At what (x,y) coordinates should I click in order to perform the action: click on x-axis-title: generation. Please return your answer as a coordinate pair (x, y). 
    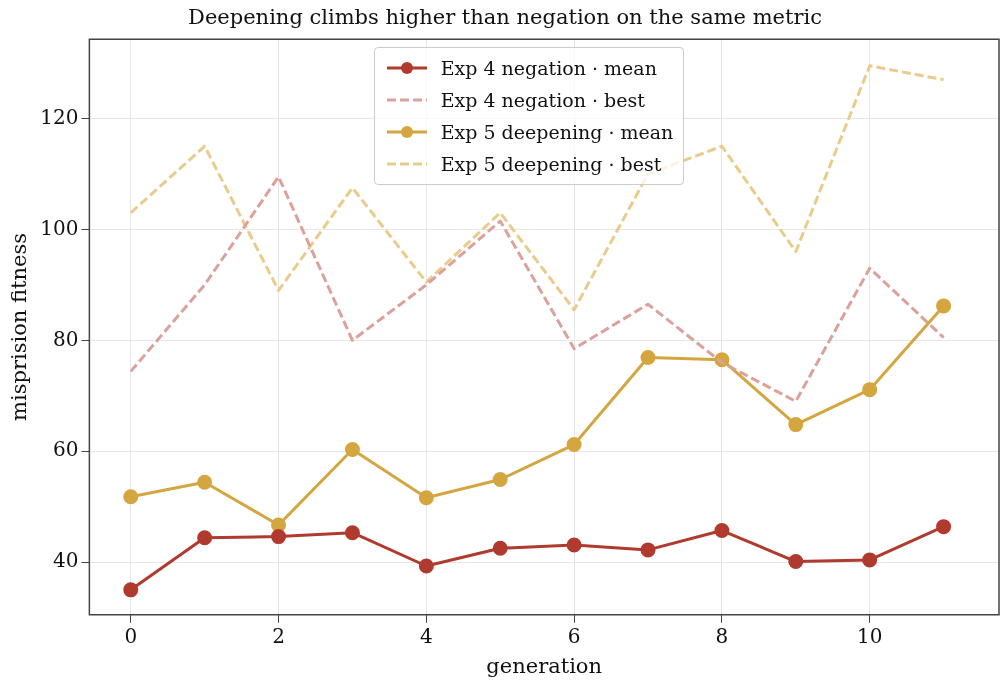
    Looking at the image, I should click on (544, 665).